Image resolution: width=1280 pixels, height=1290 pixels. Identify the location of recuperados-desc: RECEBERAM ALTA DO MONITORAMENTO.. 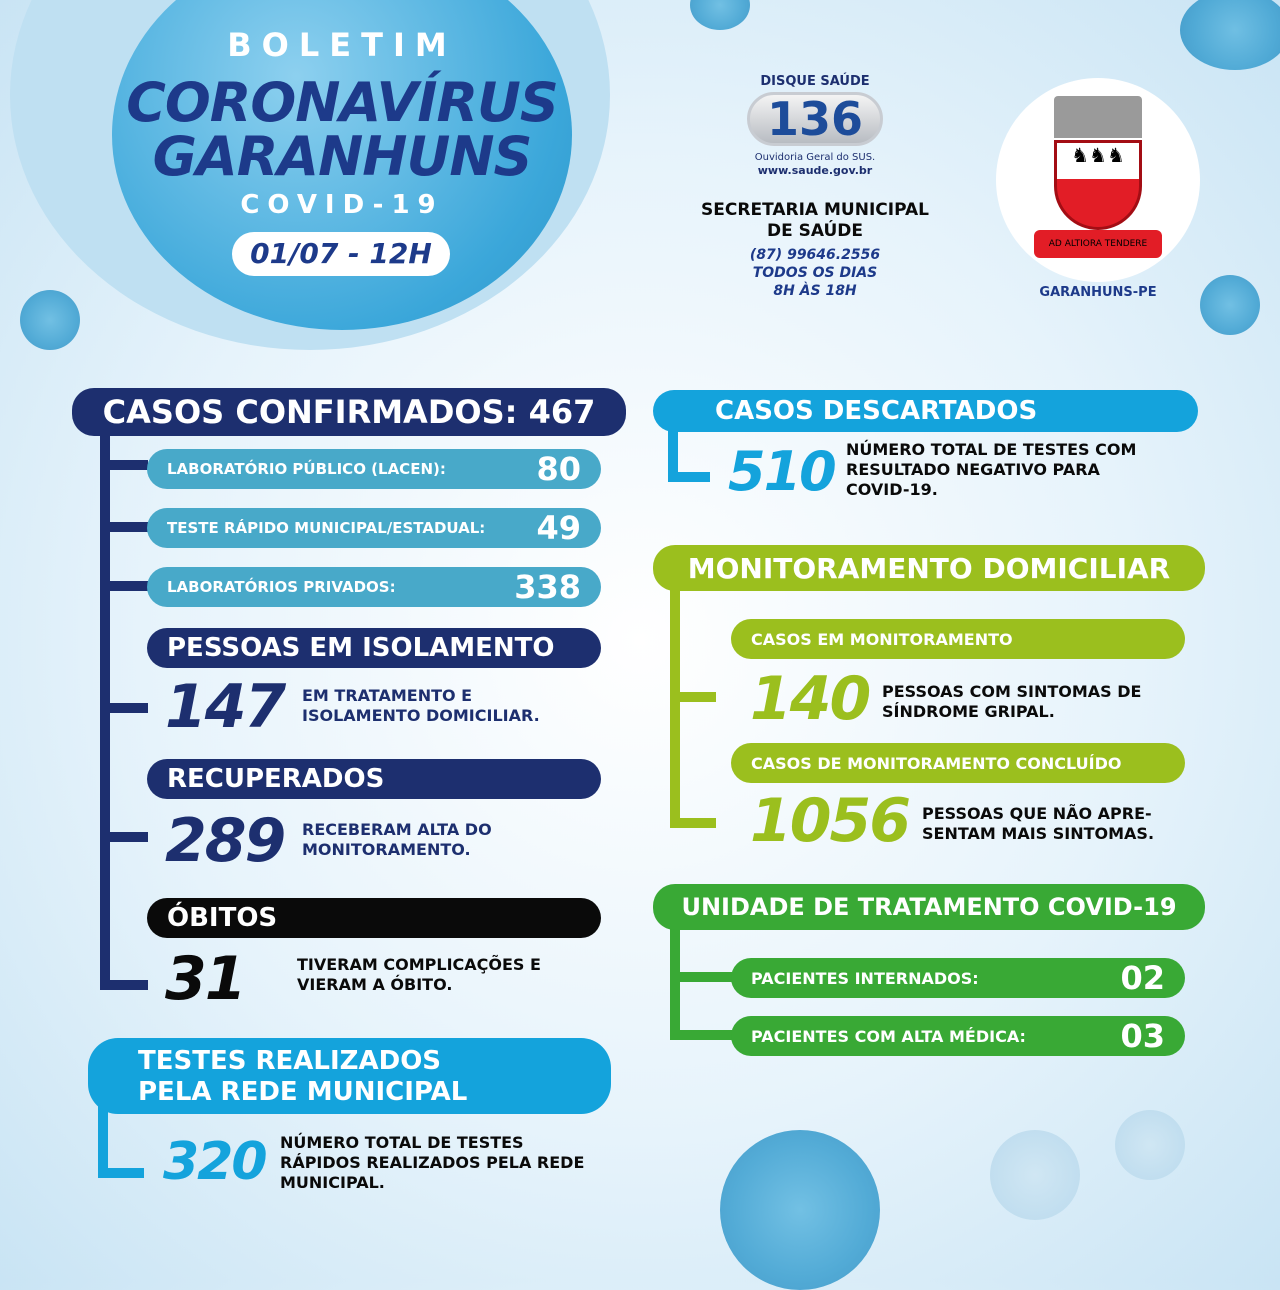
(397, 840).